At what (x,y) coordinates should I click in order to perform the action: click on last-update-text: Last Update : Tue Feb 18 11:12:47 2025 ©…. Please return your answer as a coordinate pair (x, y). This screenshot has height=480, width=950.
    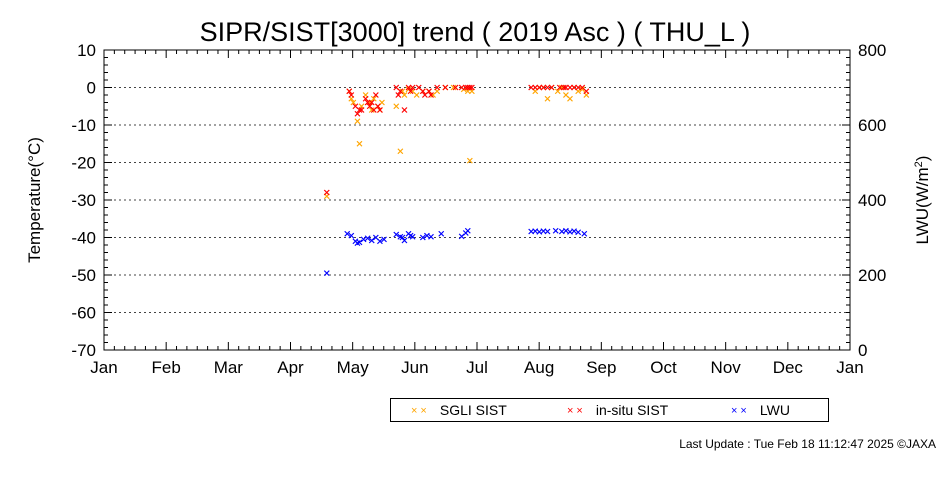
    Looking at the image, I should click on (807, 444).